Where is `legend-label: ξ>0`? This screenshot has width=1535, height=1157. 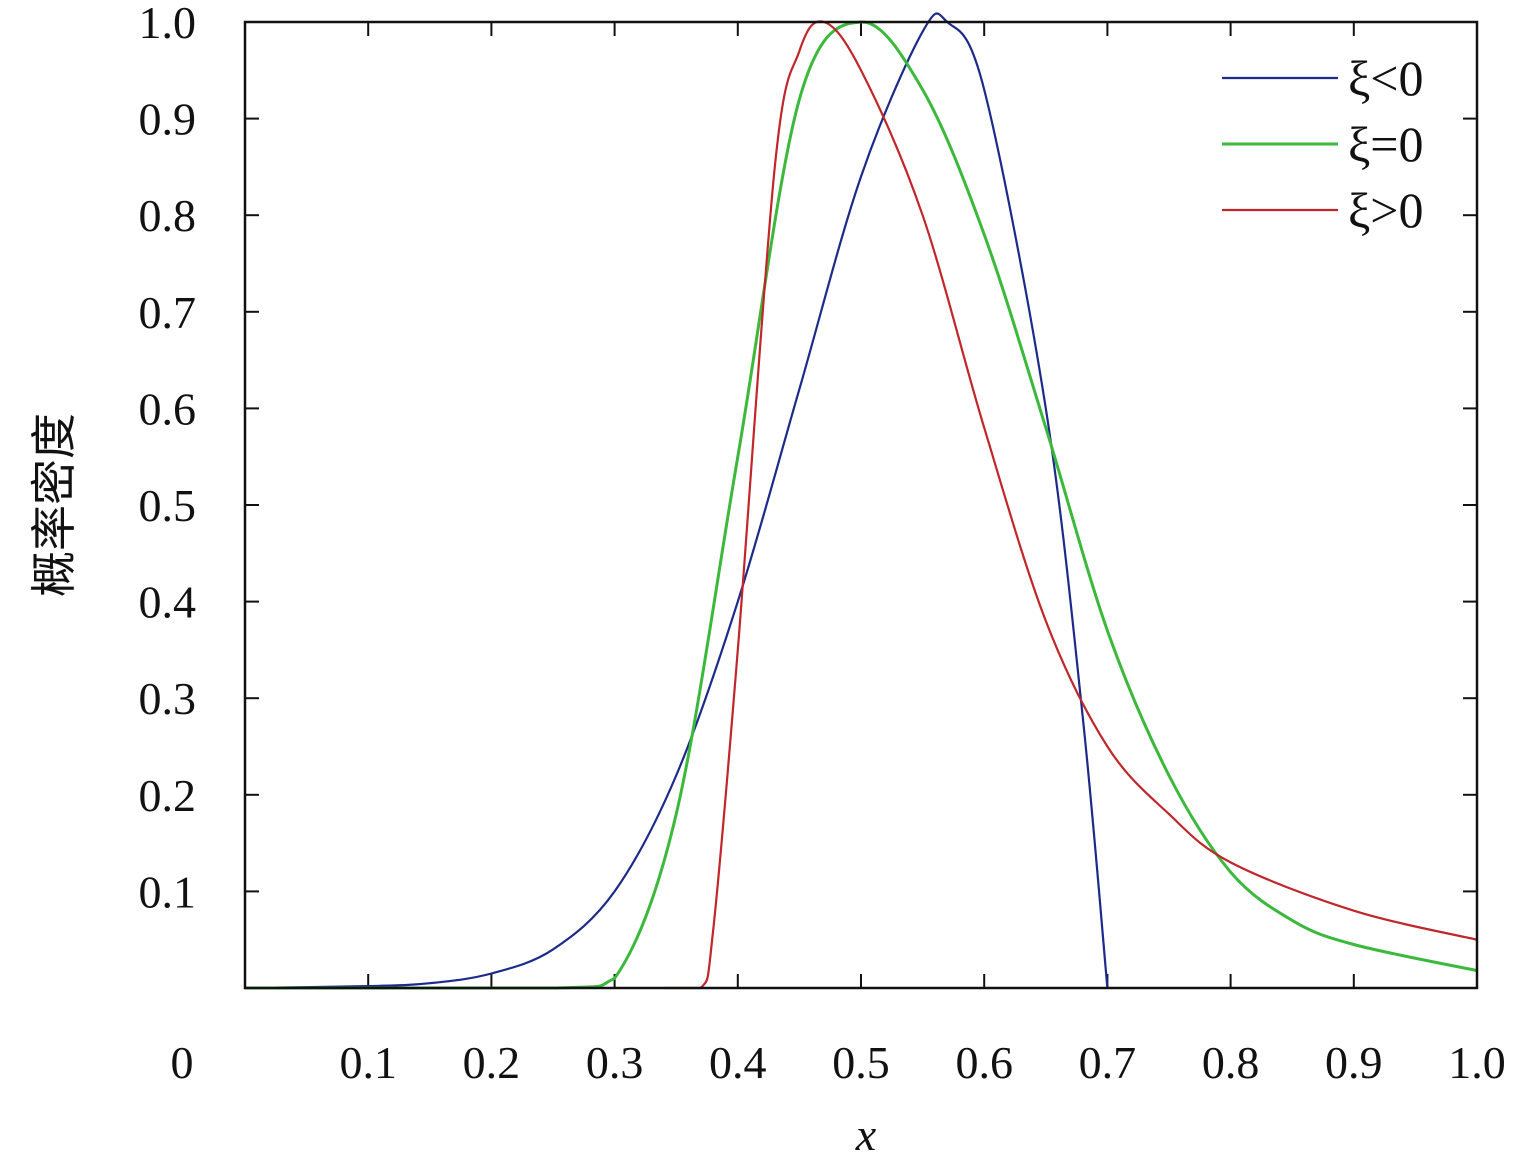 legend-label: ξ>0 is located at coordinates (1386, 210).